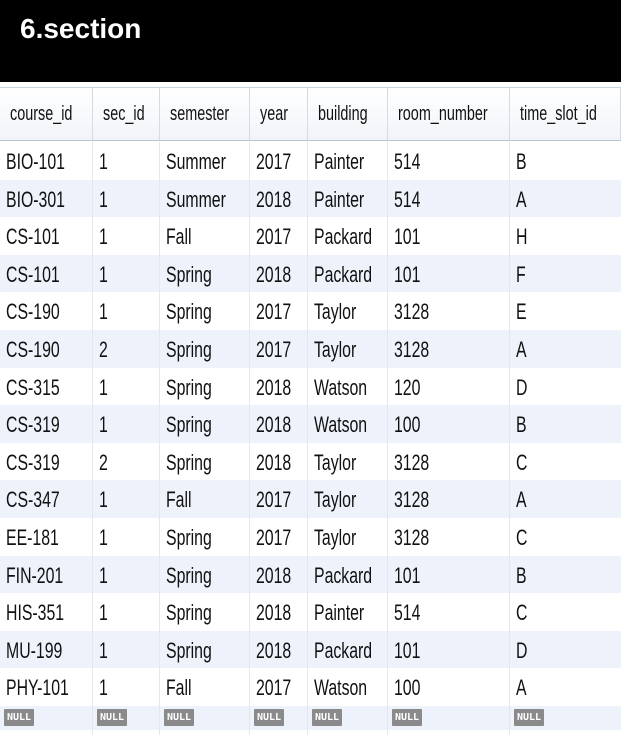 Image resolution: width=621 pixels, height=735 pixels. What do you see at coordinates (310, 462) in the screenshot?
I see `table-row: CS-319 2 Spring 2018 Taylor 3128 C` at bounding box center [310, 462].